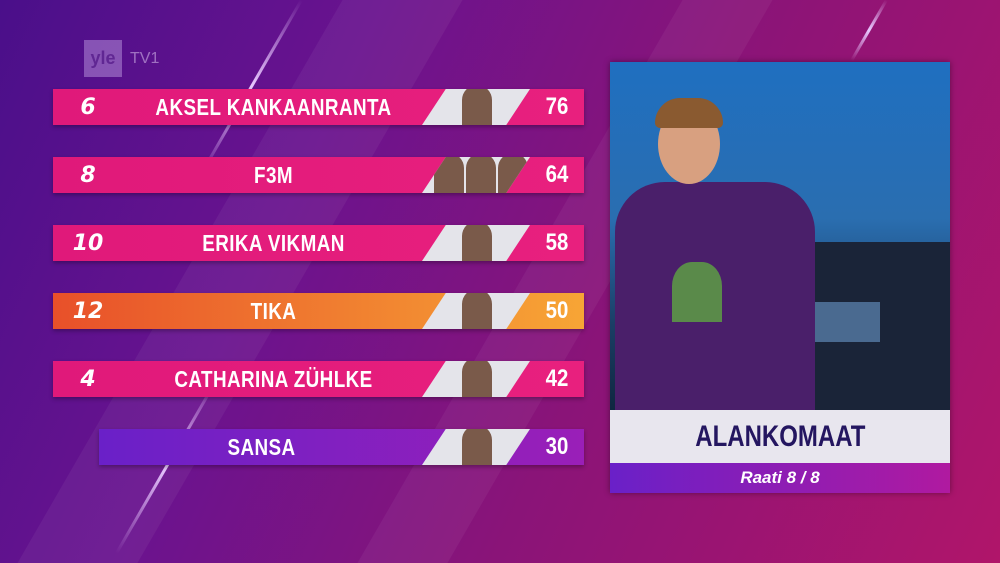 The image size is (1000, 563). What do you see at coordinates (697, 292) in the screenshot?
I see `tulips-icon` at bounding box center [697, 292].